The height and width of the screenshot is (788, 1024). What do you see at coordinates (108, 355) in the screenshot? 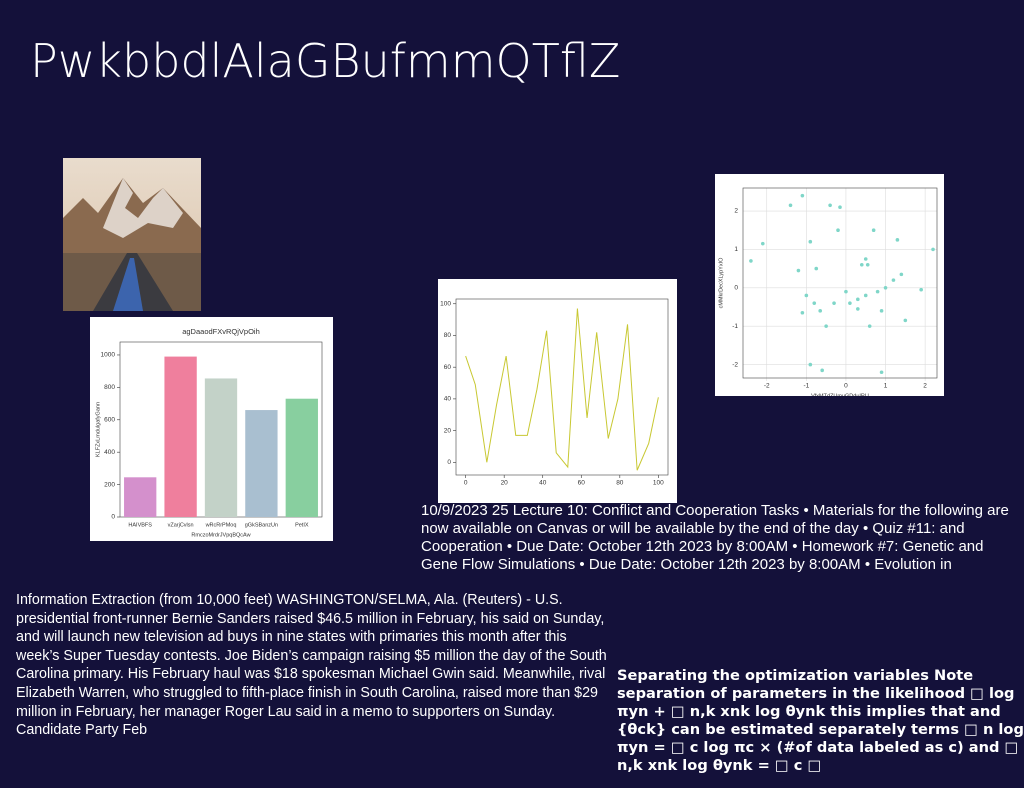
I see `y-tick-label: 1000` at bounding box center [108, 355].